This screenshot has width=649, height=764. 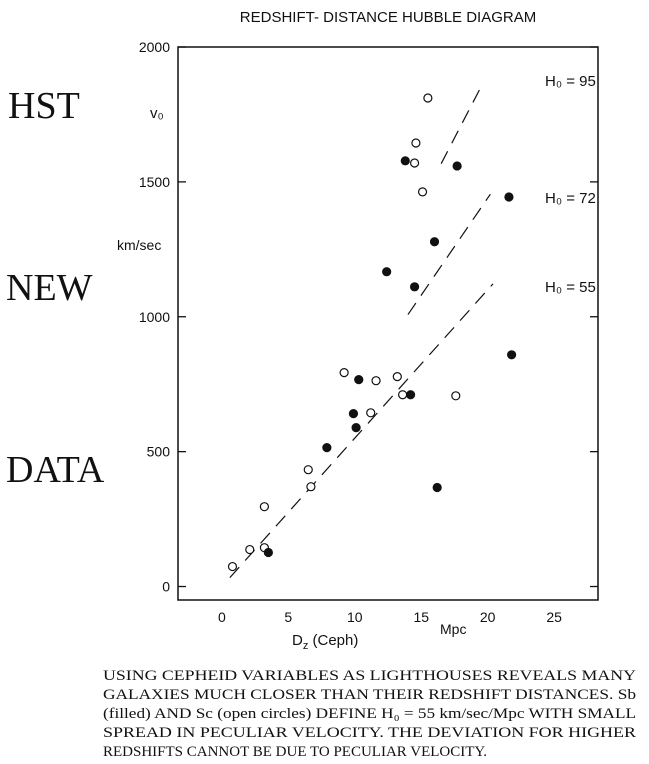 What do you see at coordinates (297, 640) in the screenshot?
I see `x-label-main: D` at bounding box center [297, 640].